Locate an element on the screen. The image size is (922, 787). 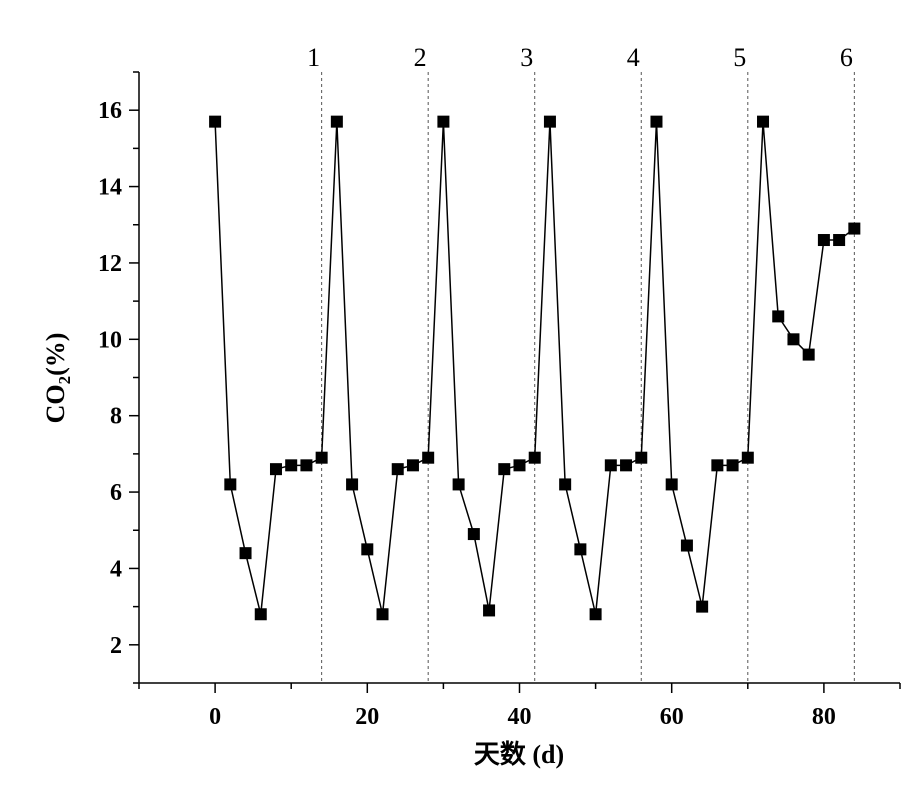
x-tick-label: 0 is located at coordinates (215, 717).